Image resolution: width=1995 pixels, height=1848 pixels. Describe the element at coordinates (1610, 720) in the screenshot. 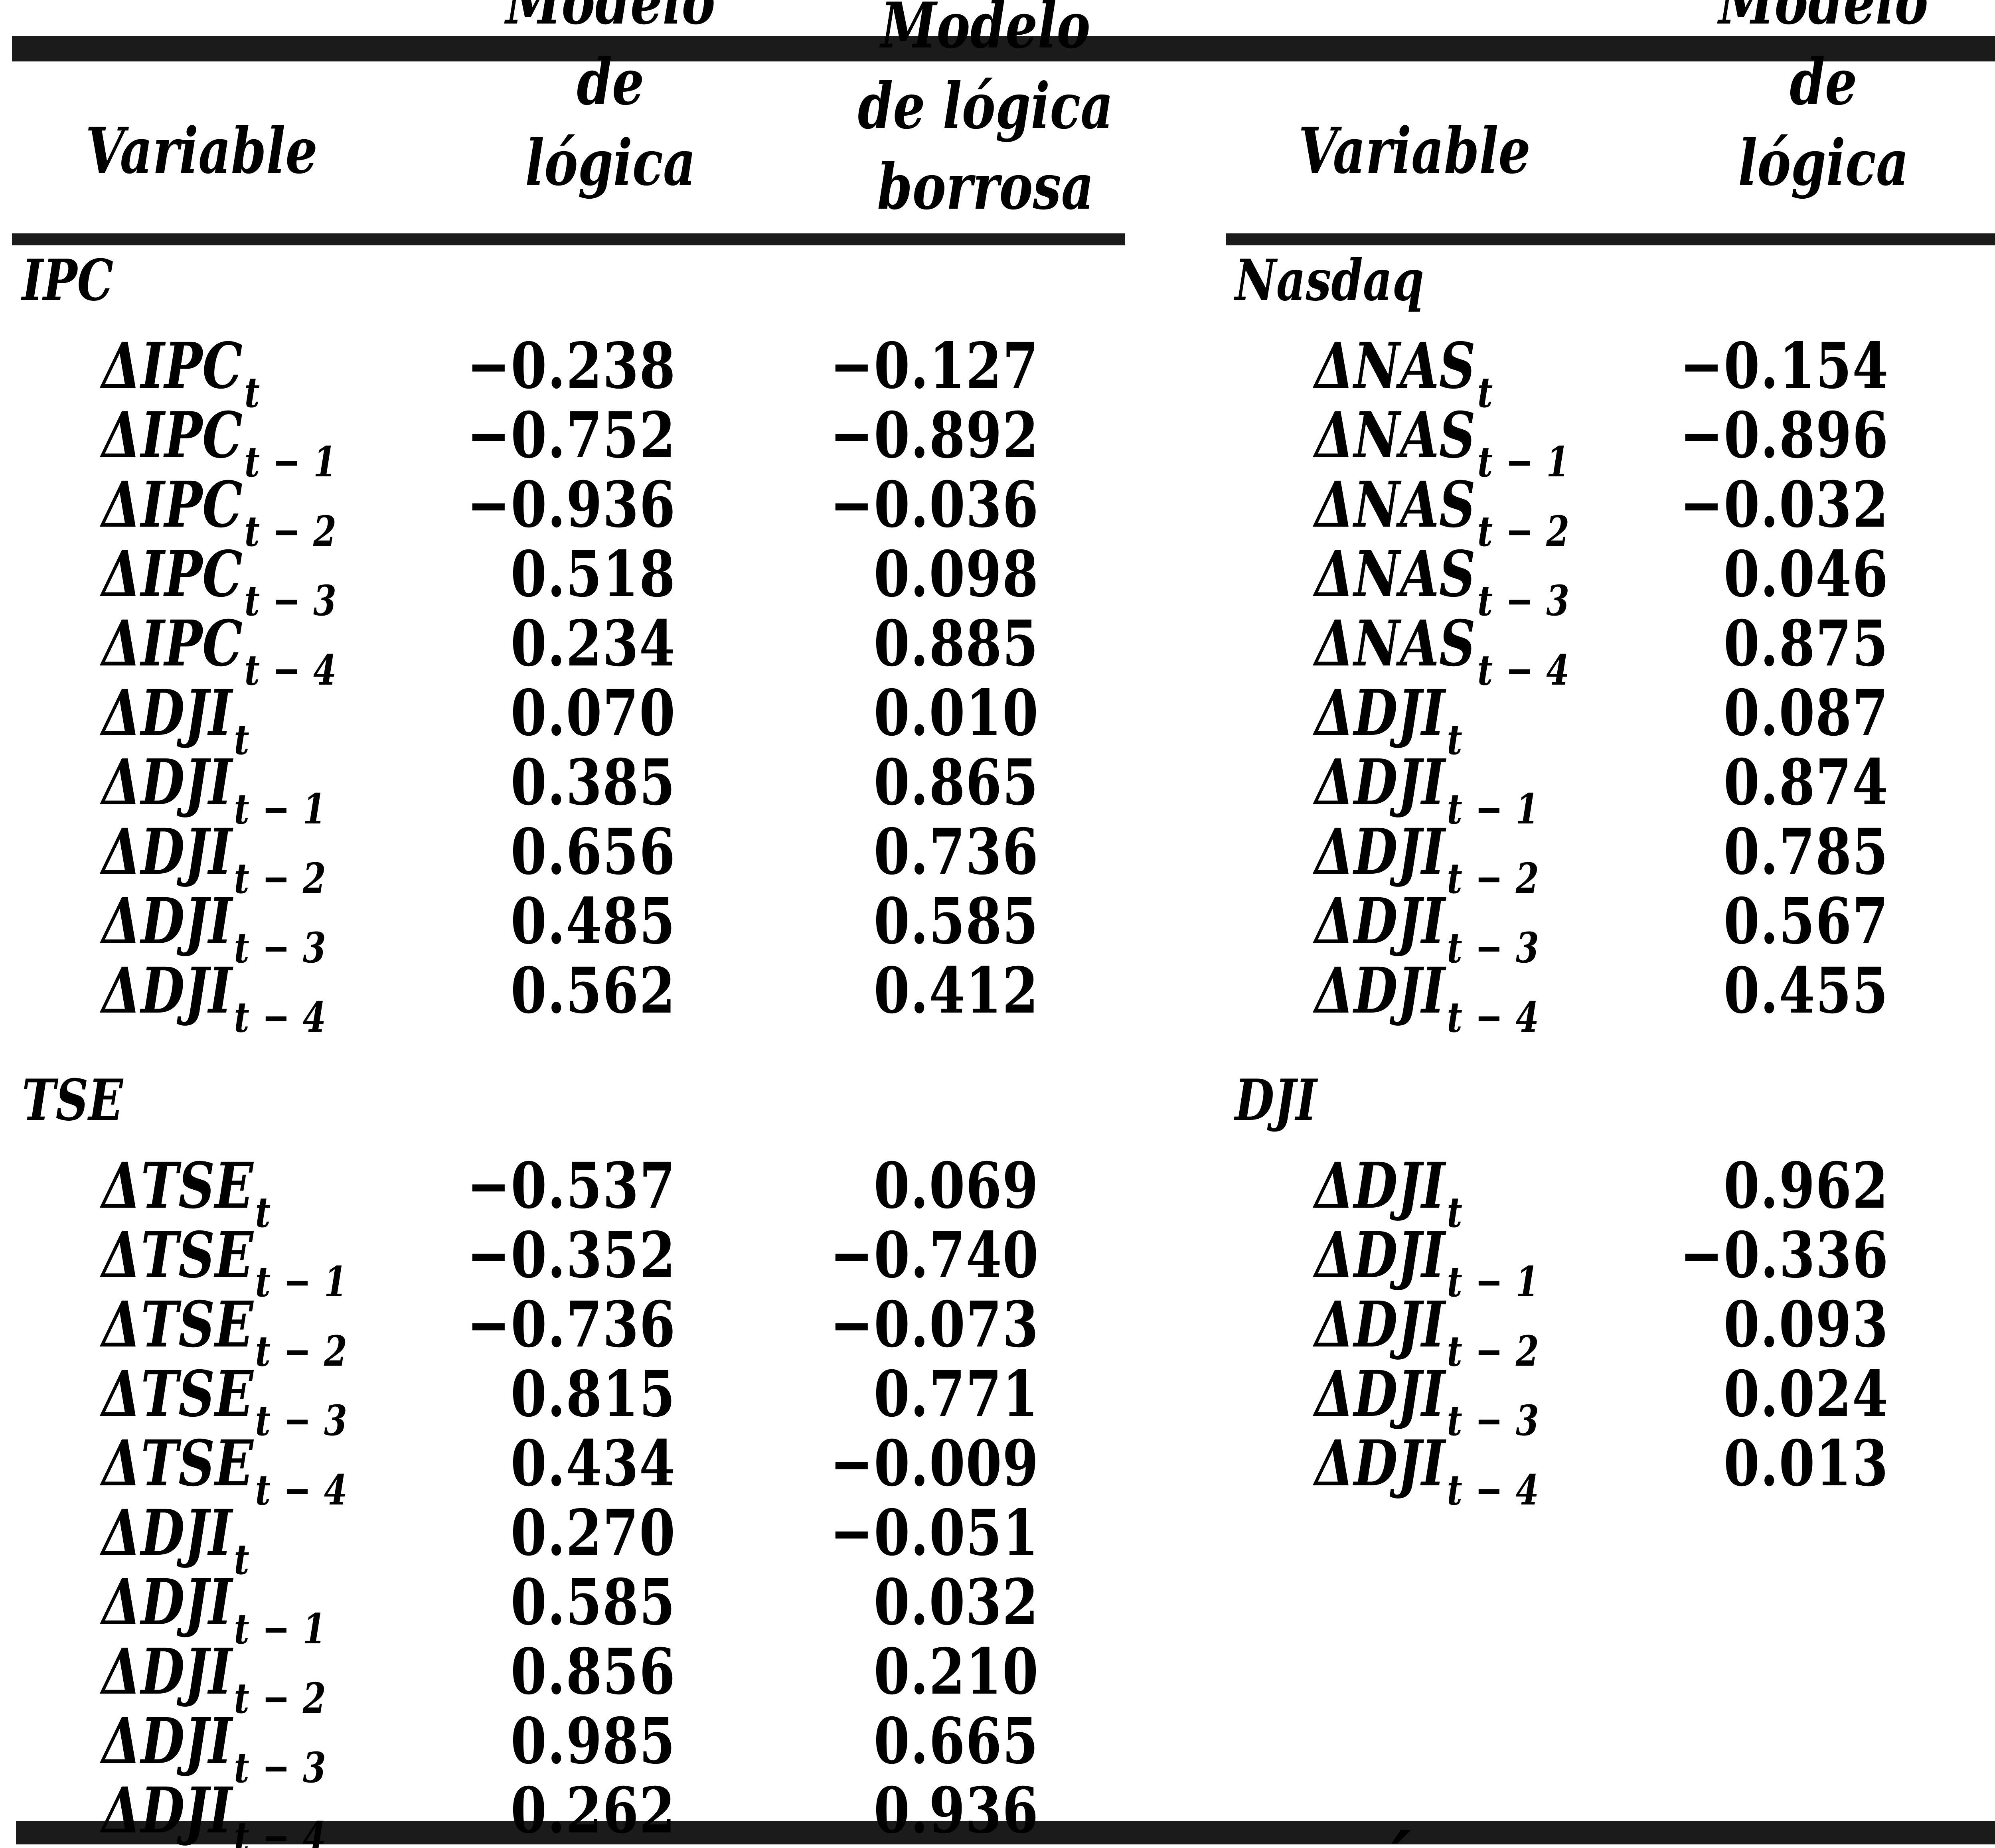

I see `table-row: ΔDJIt 0.087 0.211` at that location.